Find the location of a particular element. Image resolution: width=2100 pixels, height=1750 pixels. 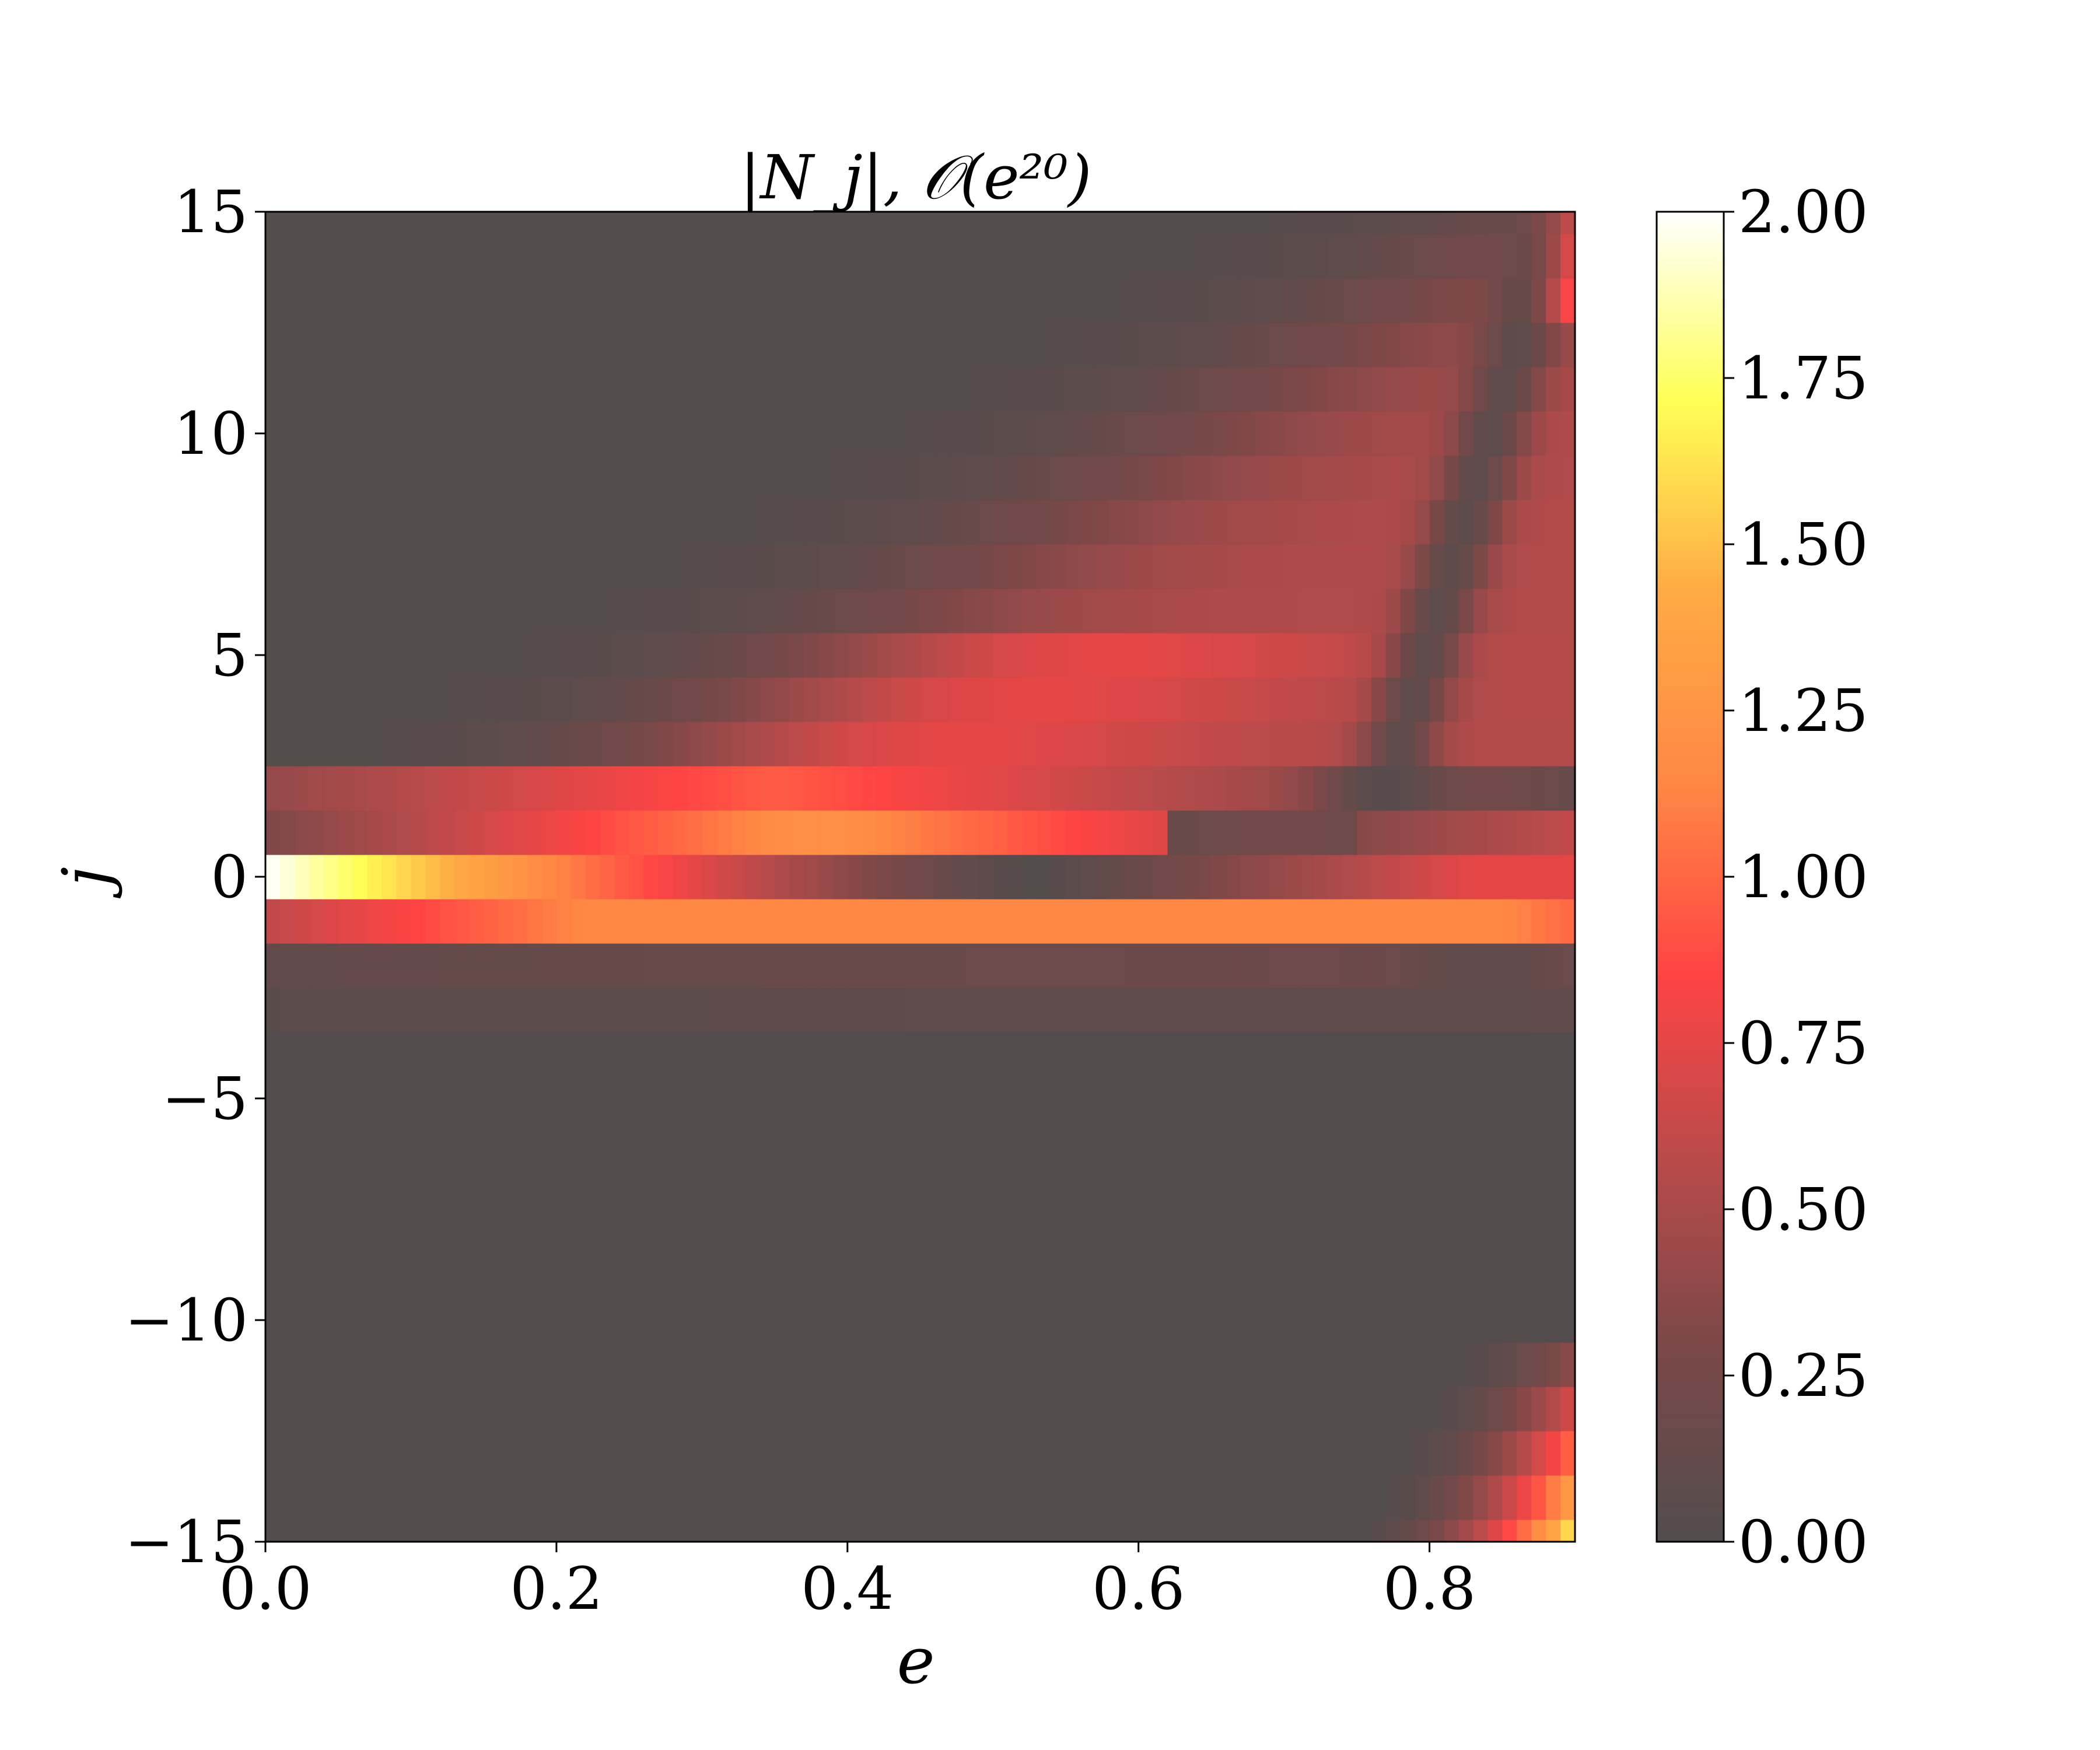

colorbar-tick-label: 1.25 is located at coordinates (1803, 711).